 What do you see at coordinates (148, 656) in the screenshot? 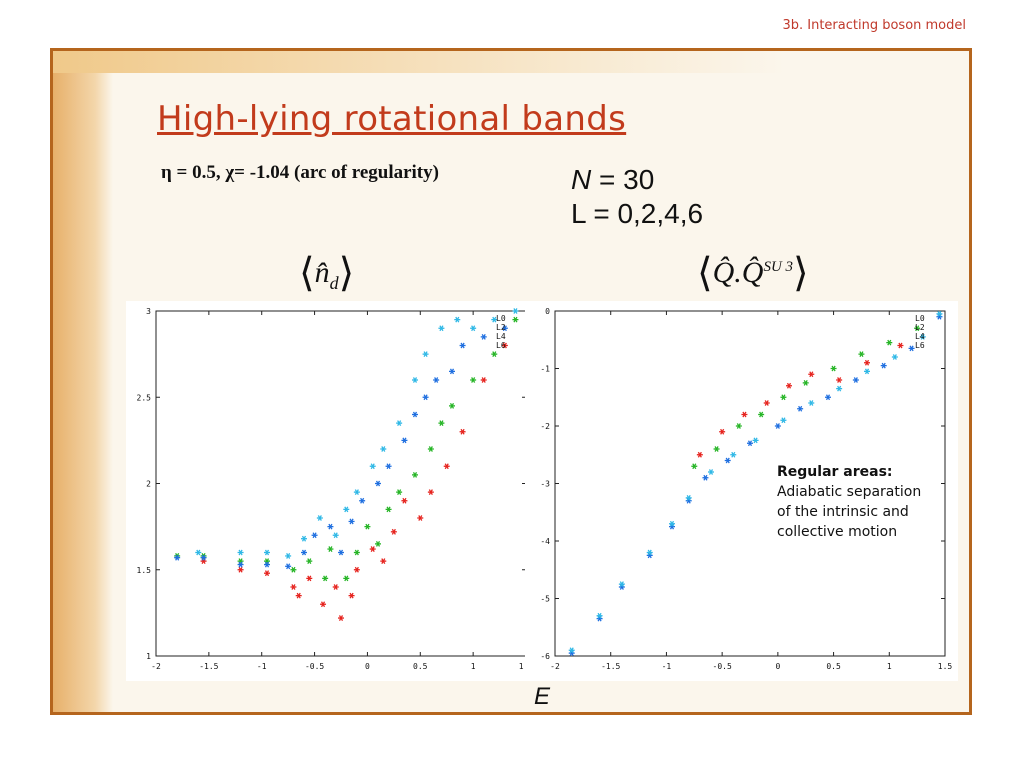
I see `y-tick-label: 1` at bounding box center [148, 656].